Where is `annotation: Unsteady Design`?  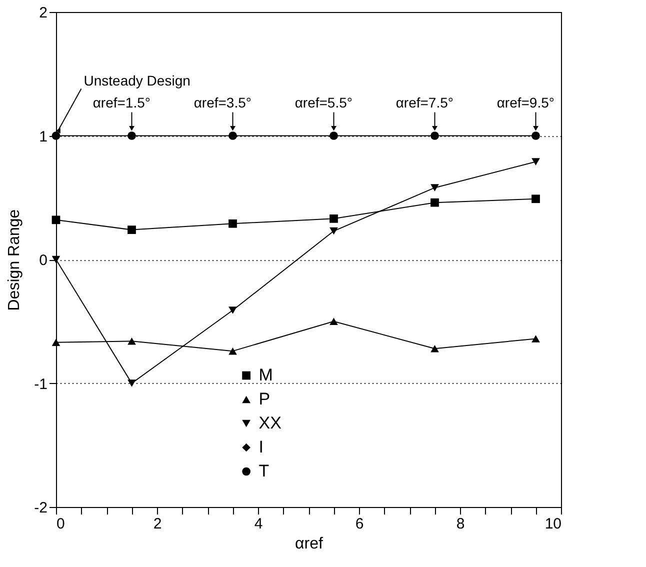
annotation: Unsteady Design is located at coordinates (137, 80).